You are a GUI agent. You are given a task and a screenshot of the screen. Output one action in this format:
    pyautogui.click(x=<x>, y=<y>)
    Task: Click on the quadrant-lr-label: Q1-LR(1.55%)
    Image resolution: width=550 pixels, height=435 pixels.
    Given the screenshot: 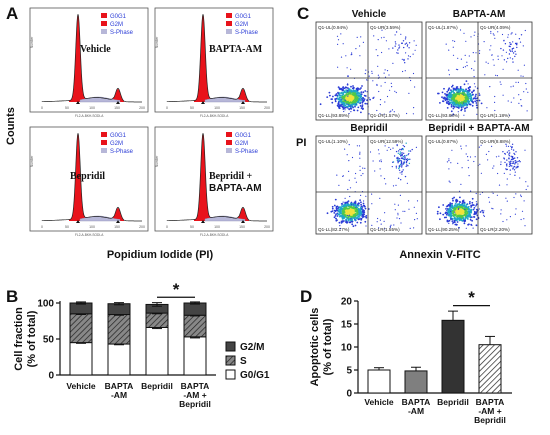 What is the action you would take?
    pyautogui.click(x=385, y=229)
    